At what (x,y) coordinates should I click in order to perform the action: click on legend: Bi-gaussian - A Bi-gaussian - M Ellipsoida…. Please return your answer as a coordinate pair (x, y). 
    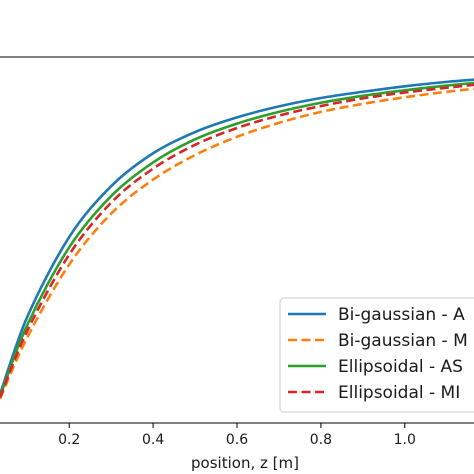
    Looking at the image, I should click on (376, 355).